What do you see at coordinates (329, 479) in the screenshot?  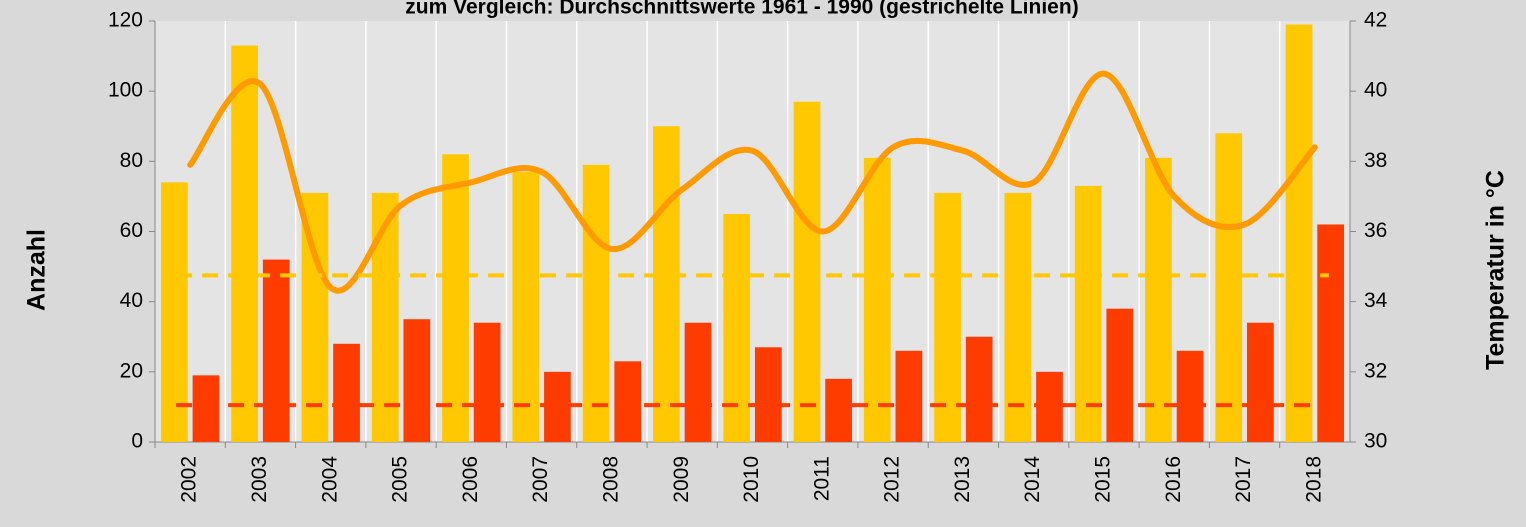 I see `x-tick-label: 2004` at bounding box center [329, 479].